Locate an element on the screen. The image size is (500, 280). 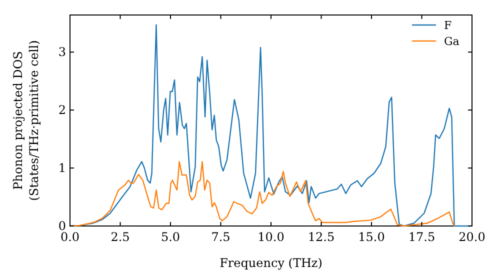
y-tick-label: 3 is located at coordinates (62, 52).